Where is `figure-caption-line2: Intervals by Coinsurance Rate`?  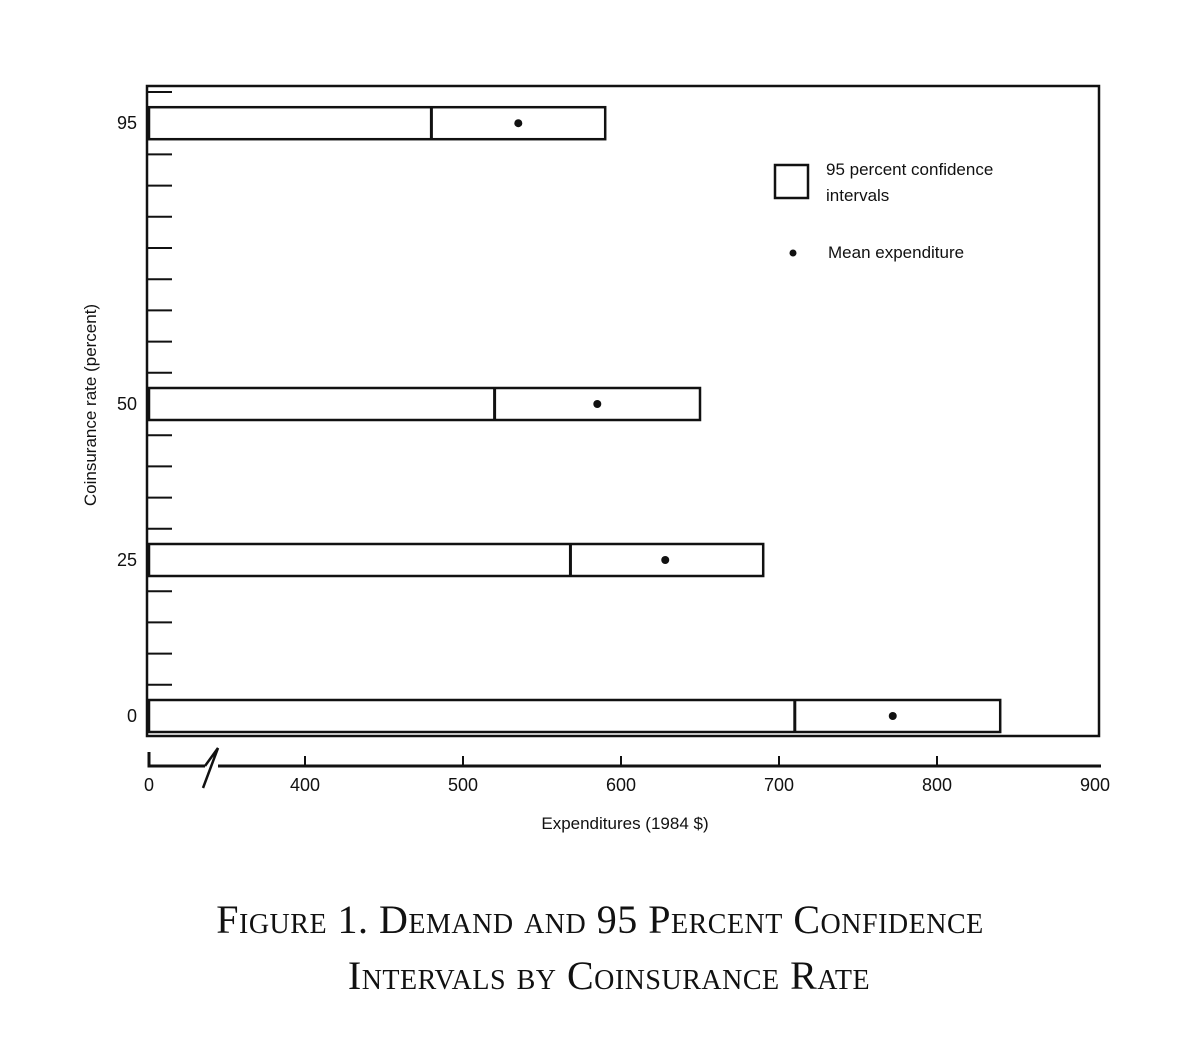
figure-caption-line2: Intervals by Coinsurance Rate is located at coordinates (609, 975).